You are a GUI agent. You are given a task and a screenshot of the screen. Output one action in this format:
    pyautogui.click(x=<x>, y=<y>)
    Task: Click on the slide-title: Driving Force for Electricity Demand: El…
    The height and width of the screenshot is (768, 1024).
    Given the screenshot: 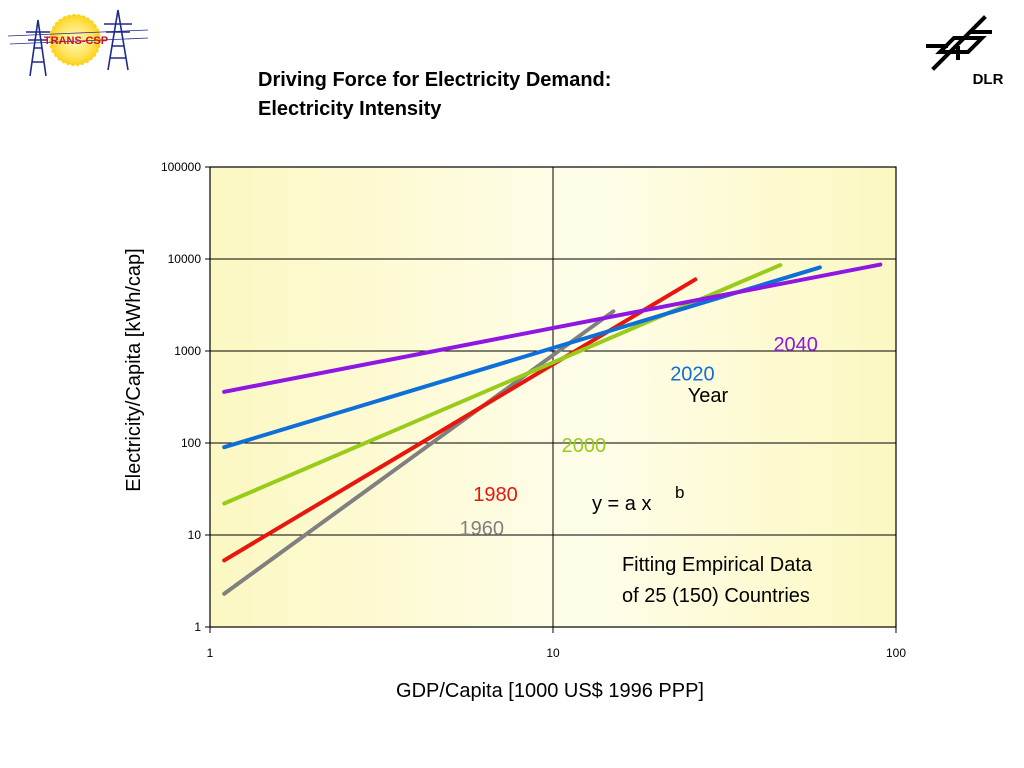 What is the action you would take?
    pyautogui.click(x=518, y=95)
    